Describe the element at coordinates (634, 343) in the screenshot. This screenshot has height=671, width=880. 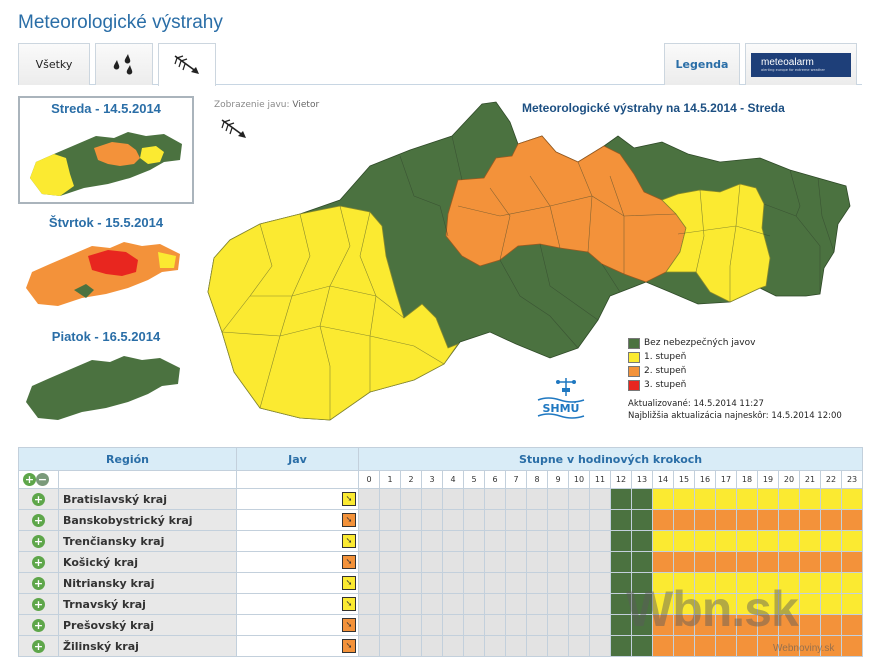
I see `legend-swatch-green` at that location.